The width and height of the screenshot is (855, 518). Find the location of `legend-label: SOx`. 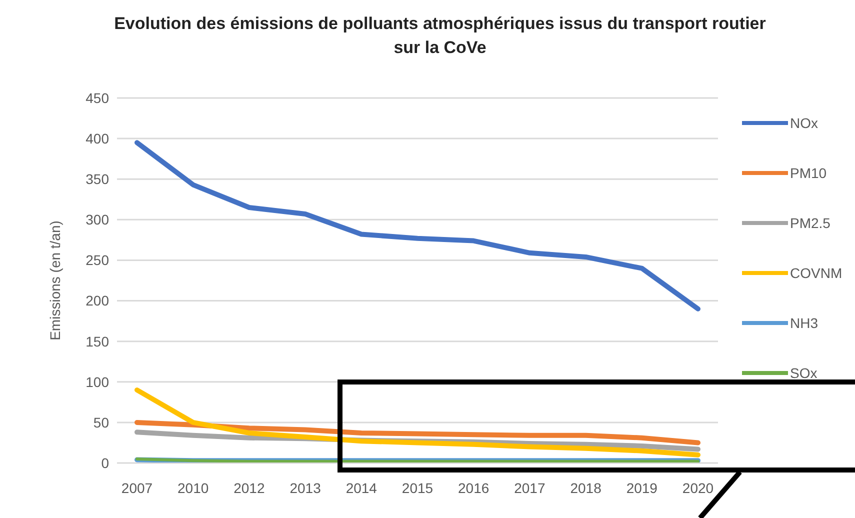

legend-label: SOx is located at coordinates (804, 373).